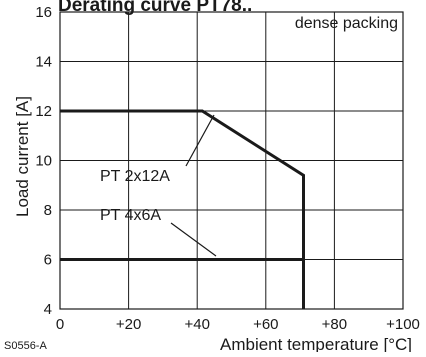 The image size is (426, 357). What do you see at coordinates (334, 324) in the screenshot?
I see `x-tick-label: +80` at bounding box center [334, 324].